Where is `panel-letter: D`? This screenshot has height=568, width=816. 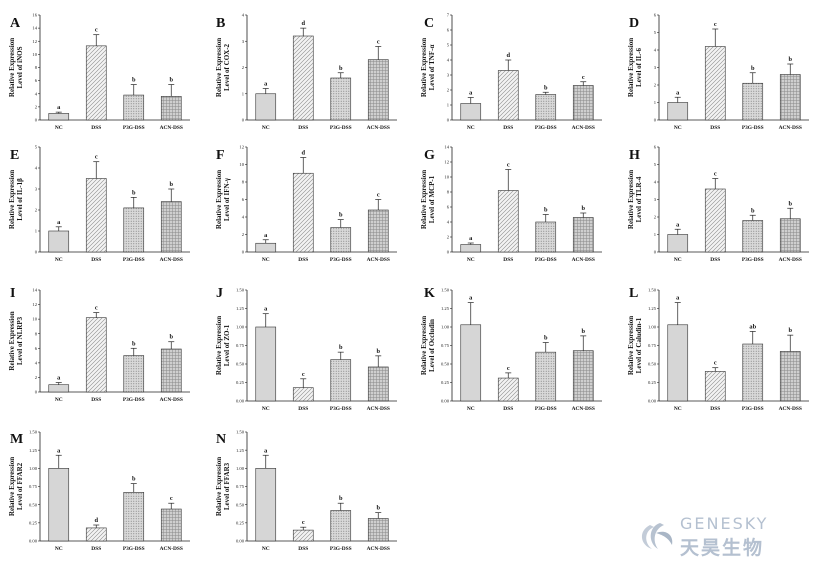
panel-letter: D is located at coordinates (634, 23).